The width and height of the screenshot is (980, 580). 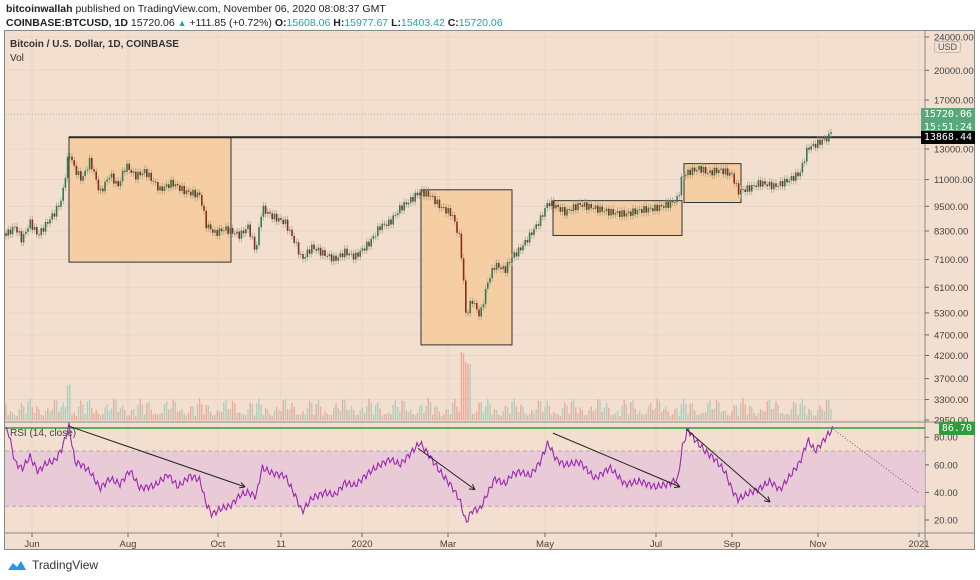 What do you see at coordinates (954, 71) in the screenshot?
I see `svg-text: 20000.00` at bounding box center [954, 71].